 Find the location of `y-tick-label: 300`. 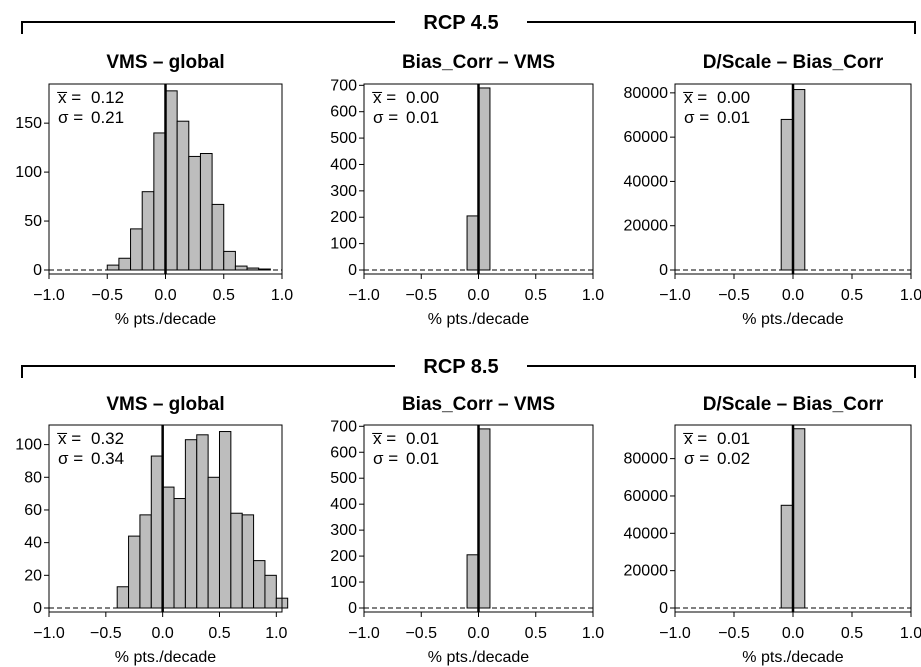

y-tick-label: 300 is located at coordinates (343, 530).